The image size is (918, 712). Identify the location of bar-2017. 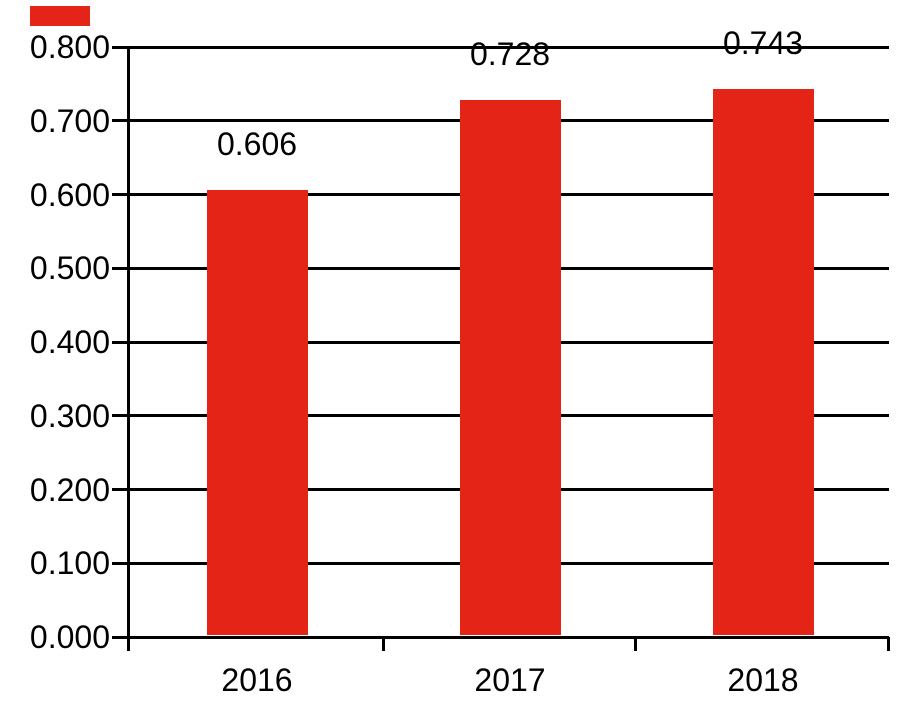
(510, 368).